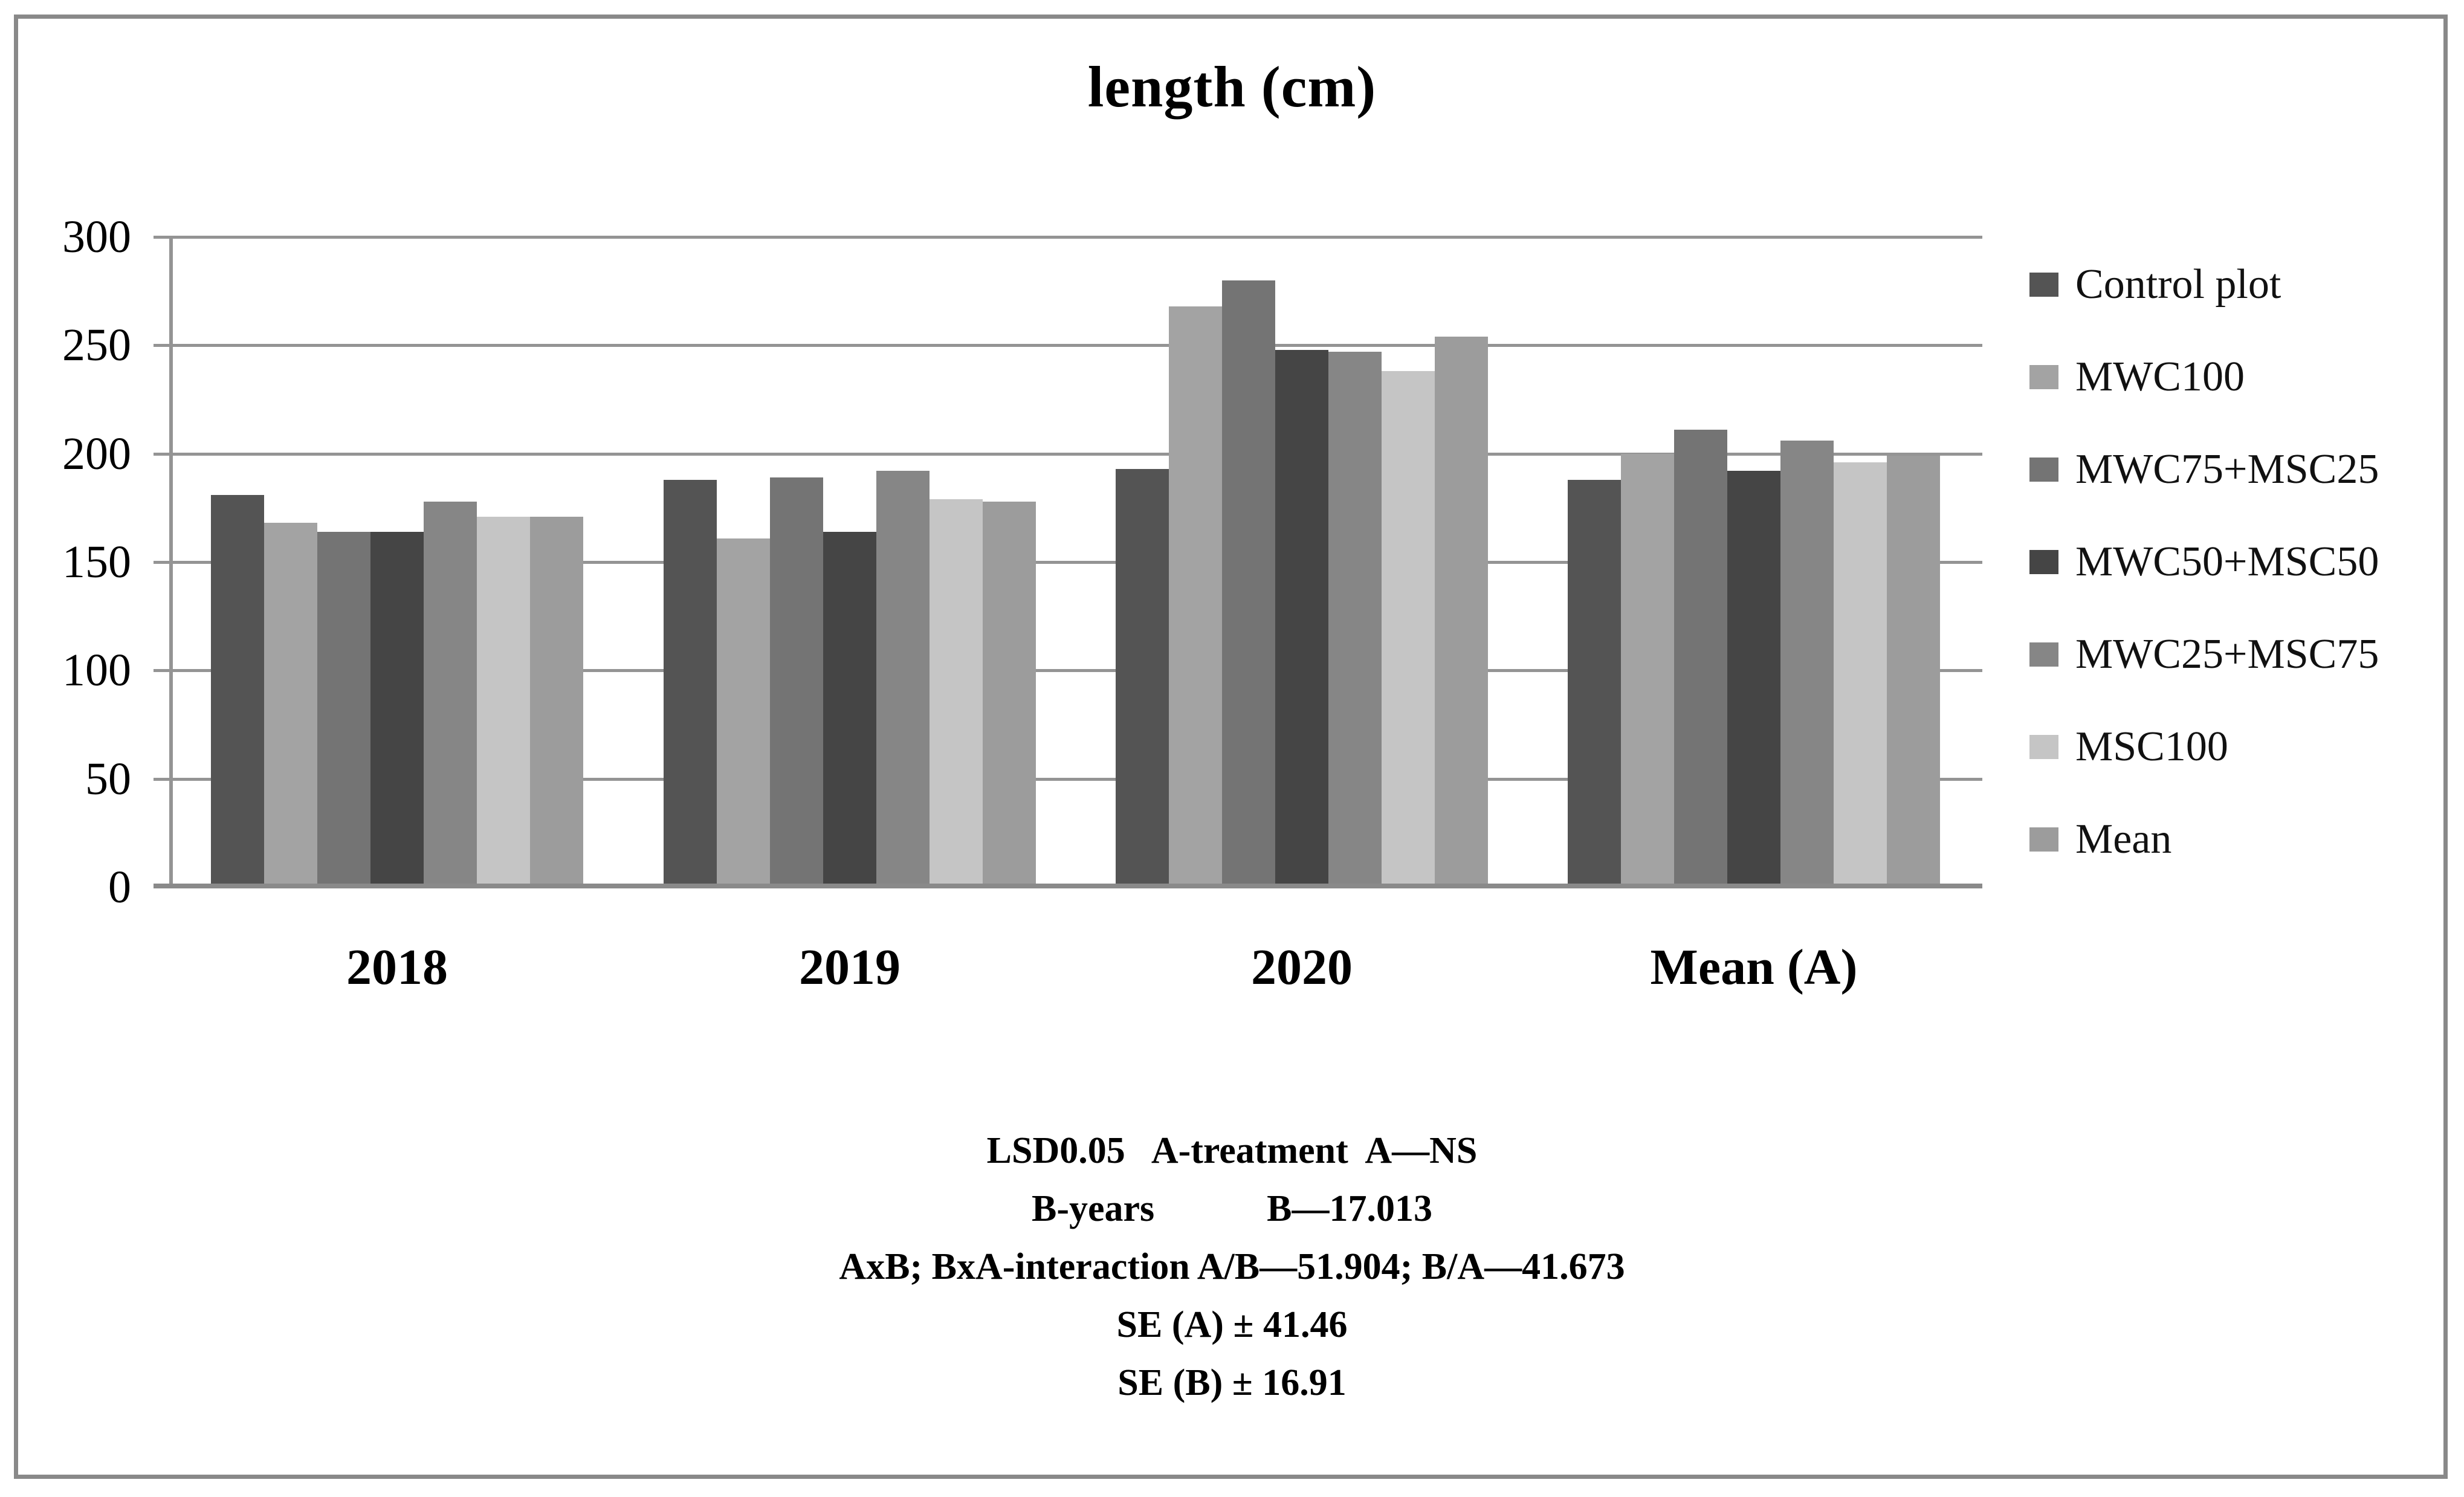 The width and height of the screenshot is (2464, 1497). What do you see at coordinates (397, 967) in the screenshot?
I see `x-category-label-2018: 2018` at bounding box center [397, 967].